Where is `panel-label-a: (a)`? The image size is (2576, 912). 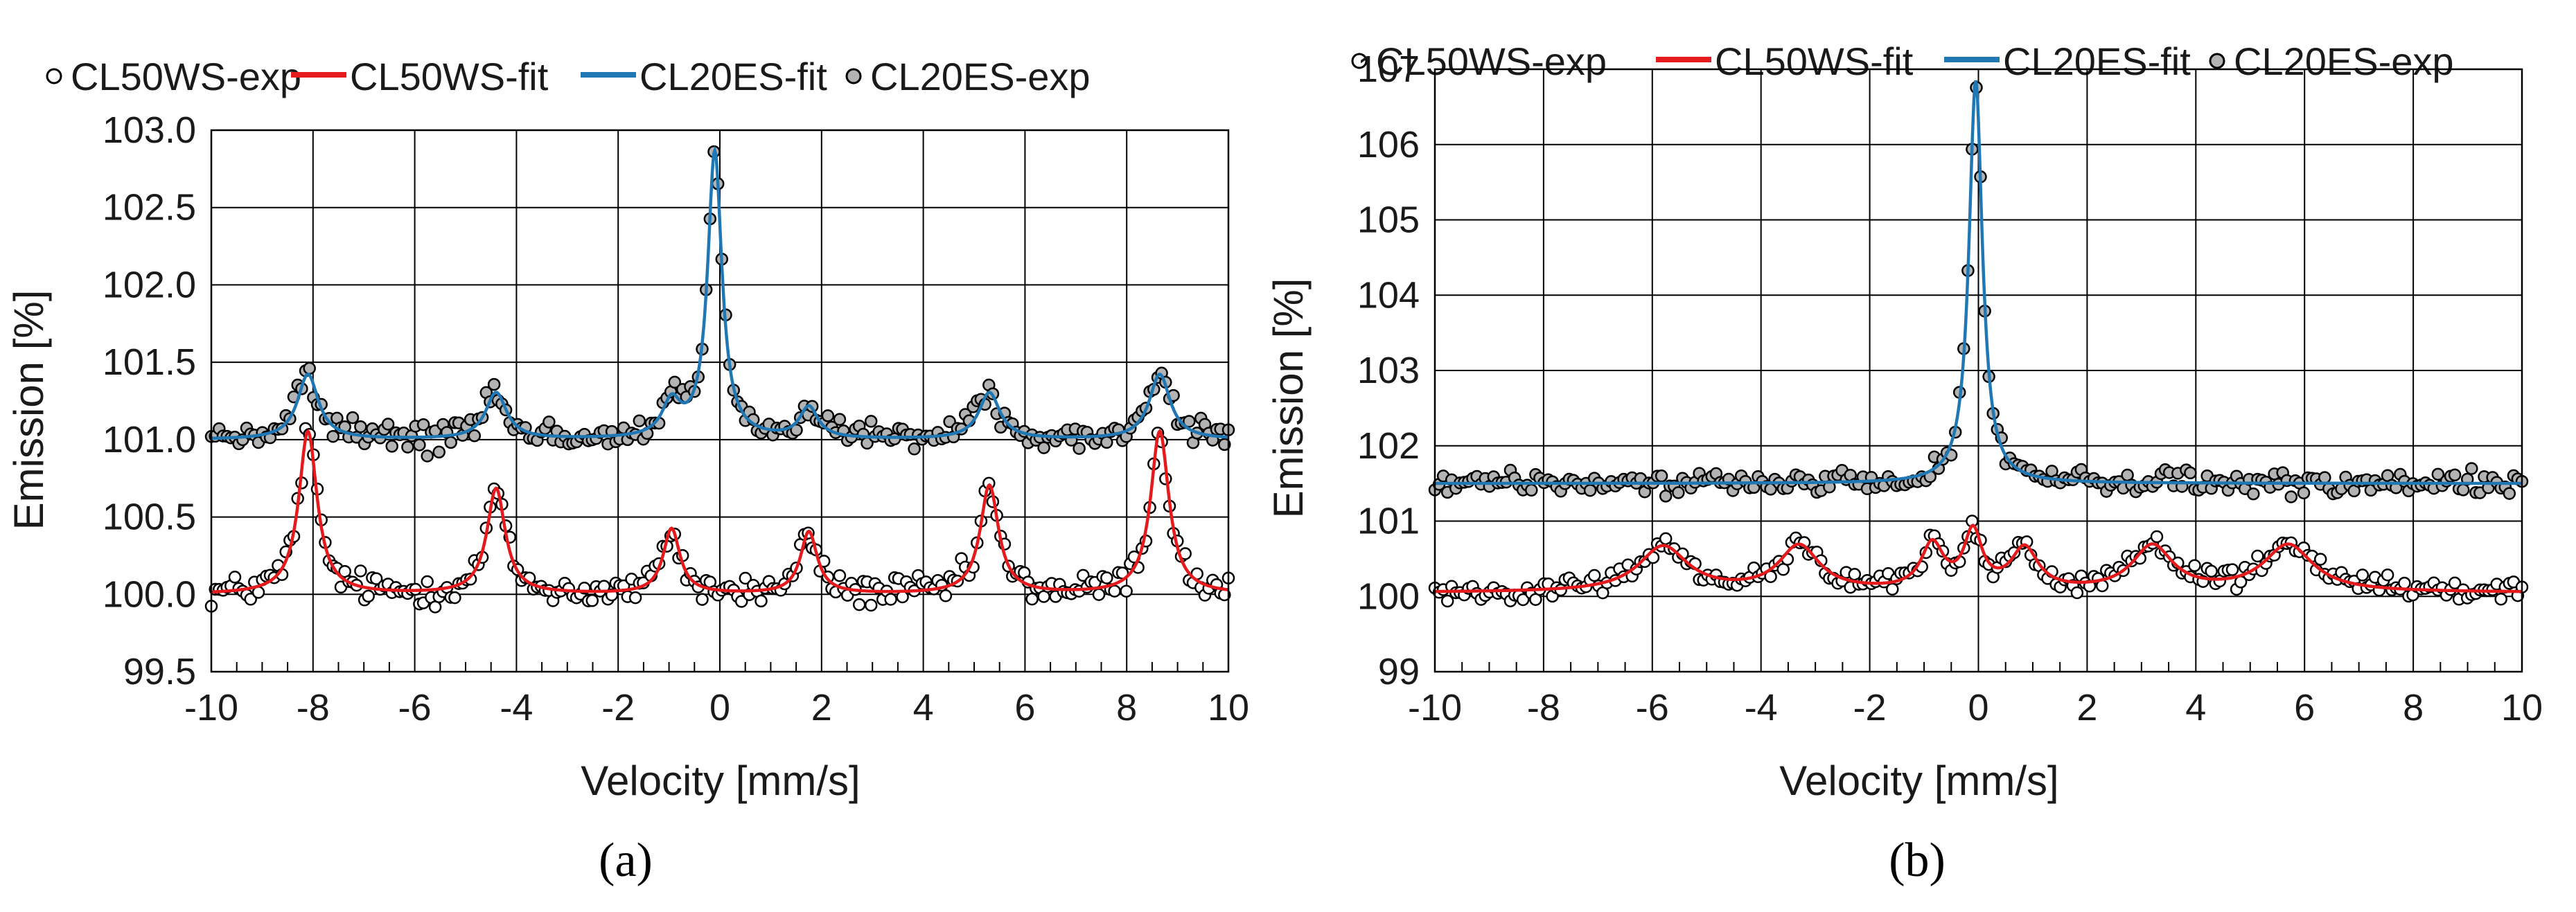
panel-label-a: (a) is located at coordinates (626, 860).